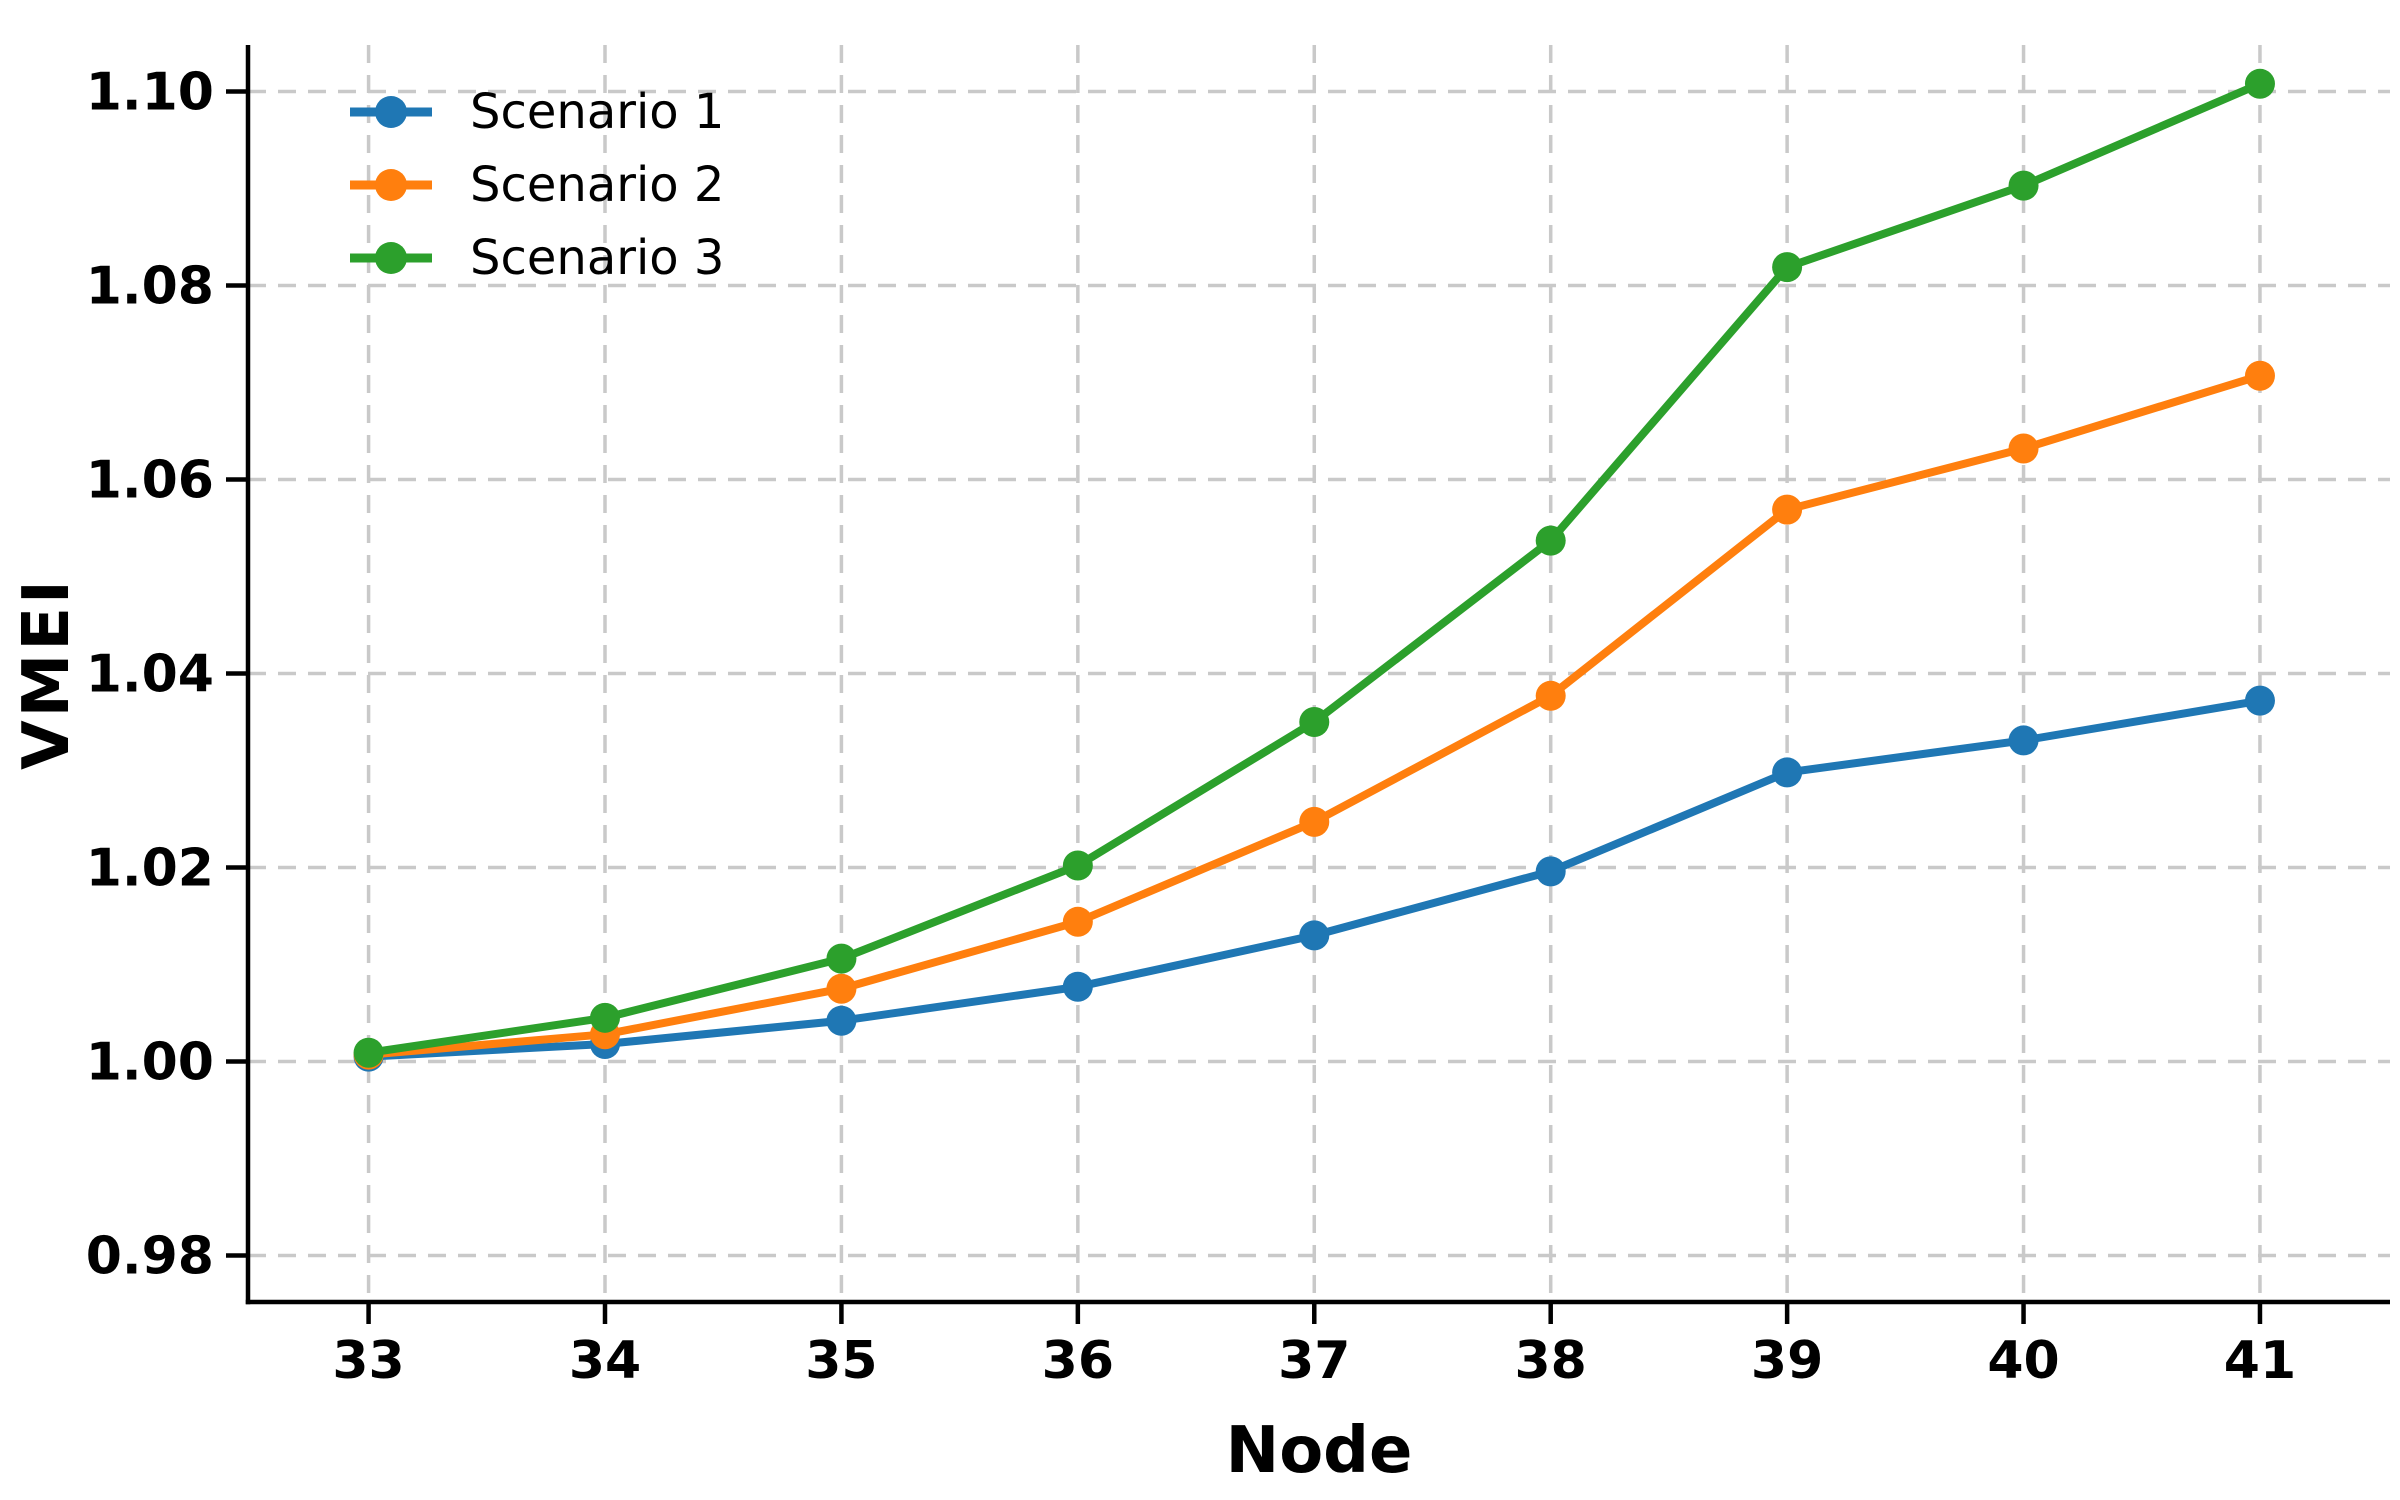  I want to click on x-axis-label: Node, so click(1319, 1451).